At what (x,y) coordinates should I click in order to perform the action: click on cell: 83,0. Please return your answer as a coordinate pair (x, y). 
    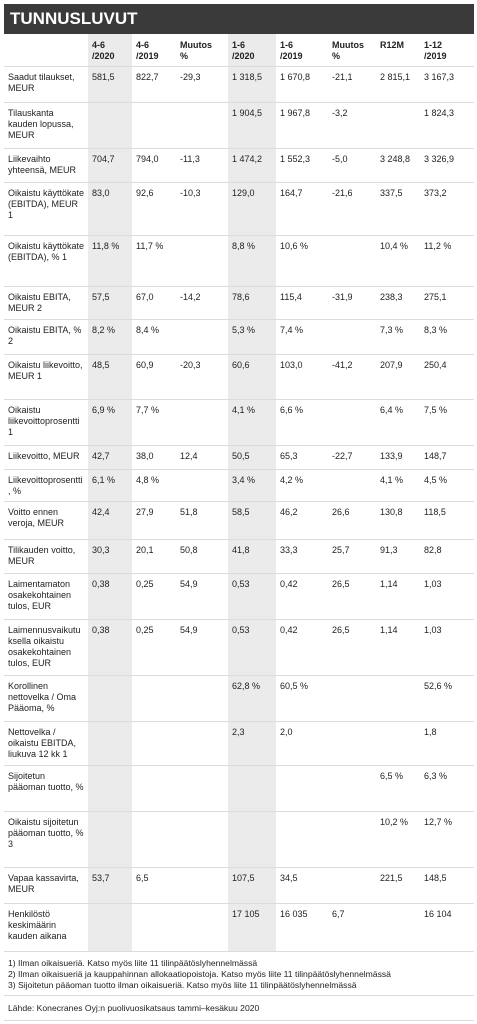
    Looking at the image, I should click on (110, 209).